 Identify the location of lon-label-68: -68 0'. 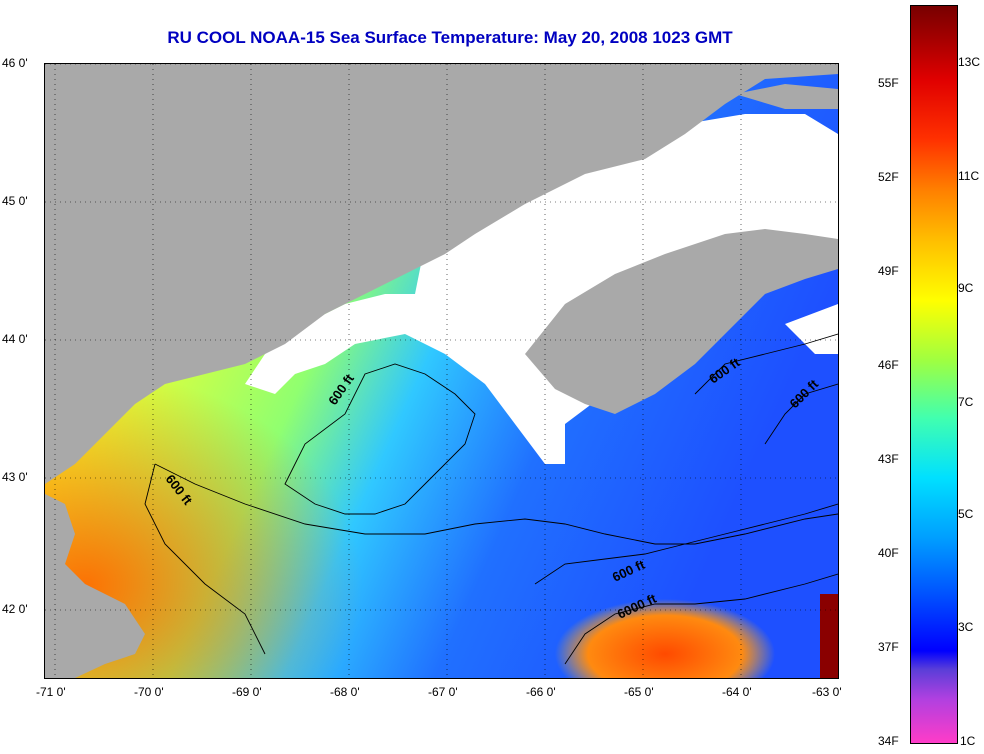
(345, 692).